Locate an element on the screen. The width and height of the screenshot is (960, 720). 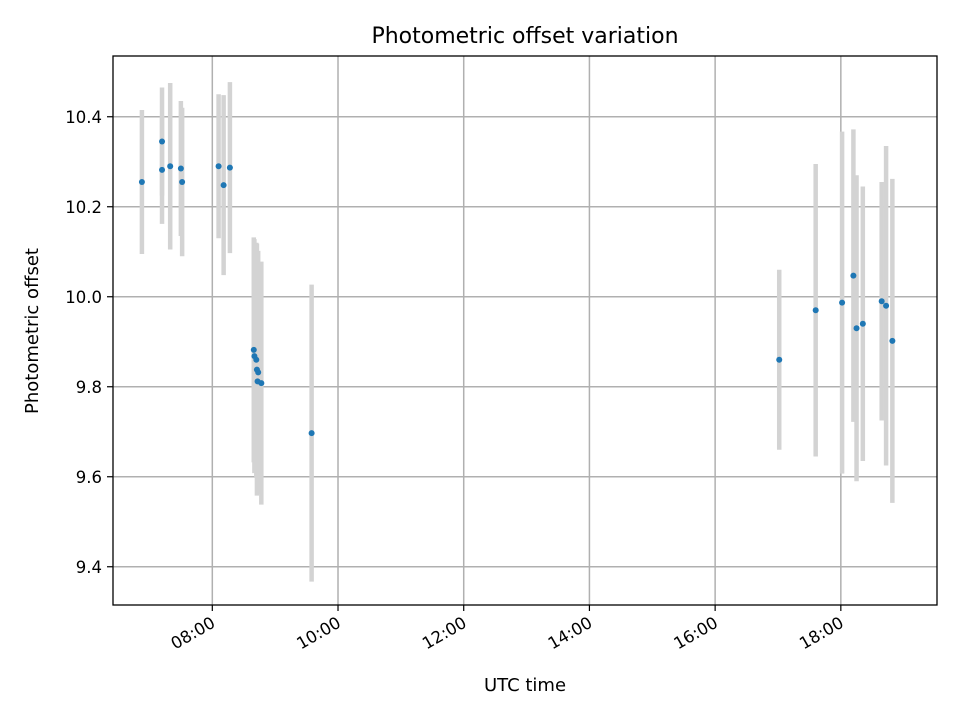
x-tick-label: 16:00 is located at coordinates (695, 633).